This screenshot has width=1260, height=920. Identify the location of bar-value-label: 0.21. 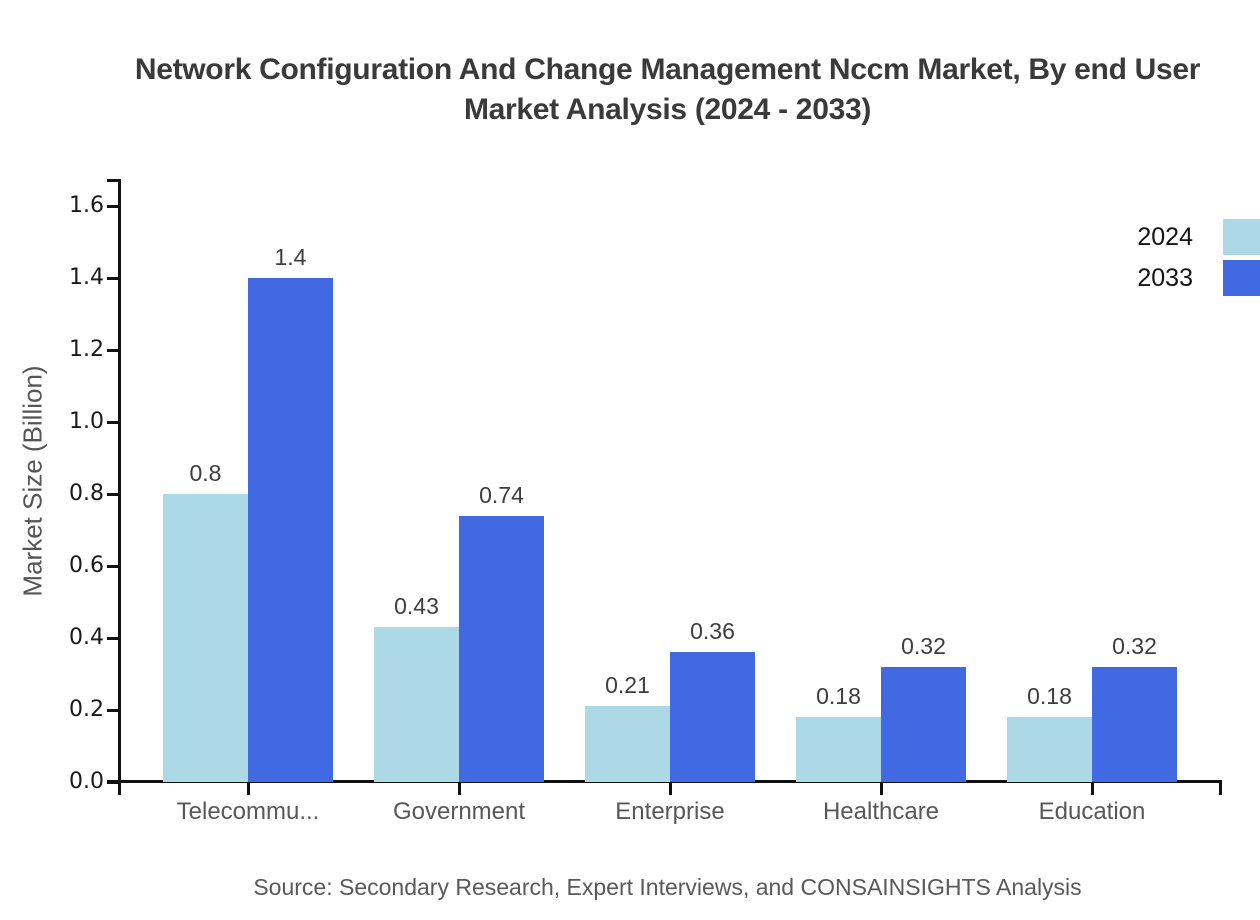
(627, 685).